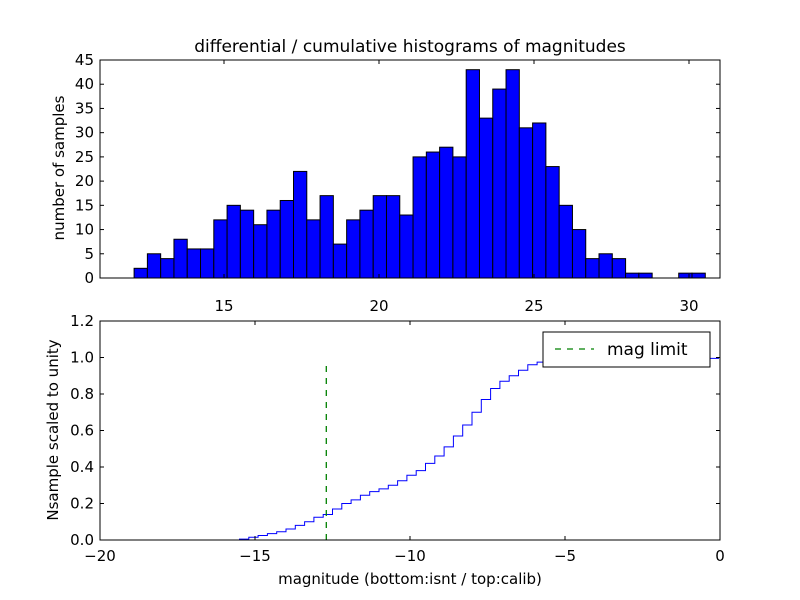 This screenshot has width=800, height=600. Describe the element at coordinates (533, 306) in the screenshot. I see `x-tick-label: 25` at that location.